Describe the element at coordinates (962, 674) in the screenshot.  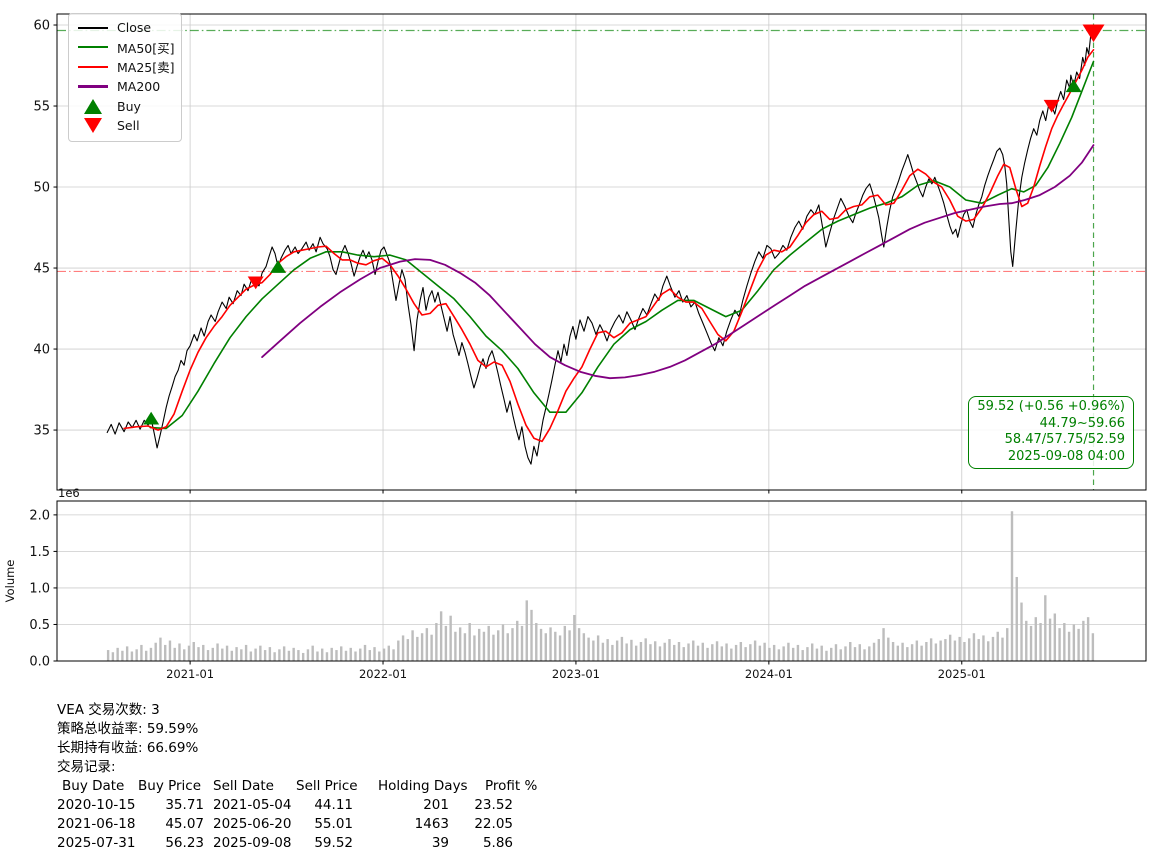
I see `svg-text: 2025-01` at that location.